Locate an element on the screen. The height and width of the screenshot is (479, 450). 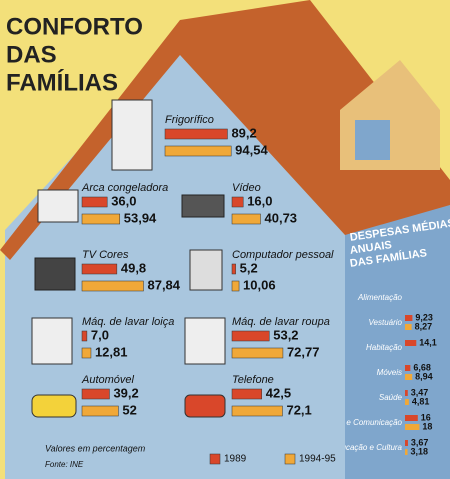
icon-washer is located at coordinates (205, 341).